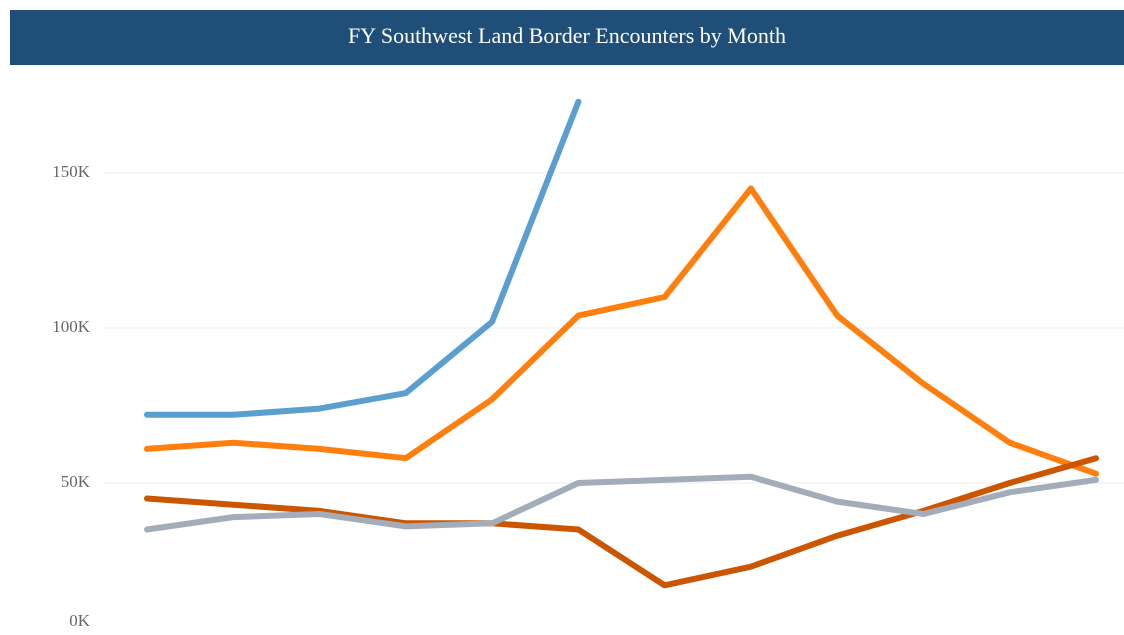 This screenshot has width=1124, height=635. What do you see at coordinates (80, 620) in the screenshot?
I see `y-tick-label: 0K` at bounding box center [80, 620].